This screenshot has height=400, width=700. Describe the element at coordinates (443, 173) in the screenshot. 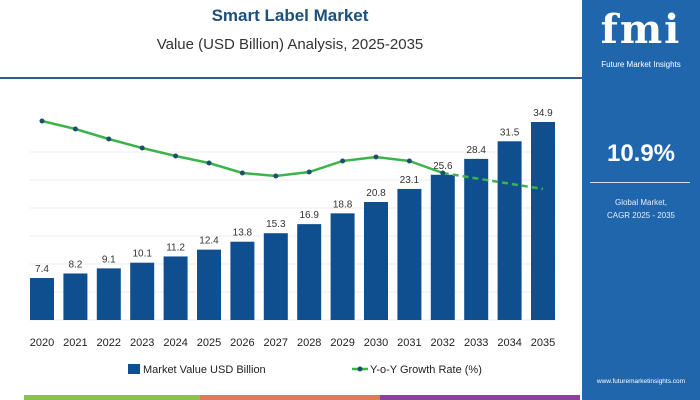

I see `growth-point-2032` at that location.